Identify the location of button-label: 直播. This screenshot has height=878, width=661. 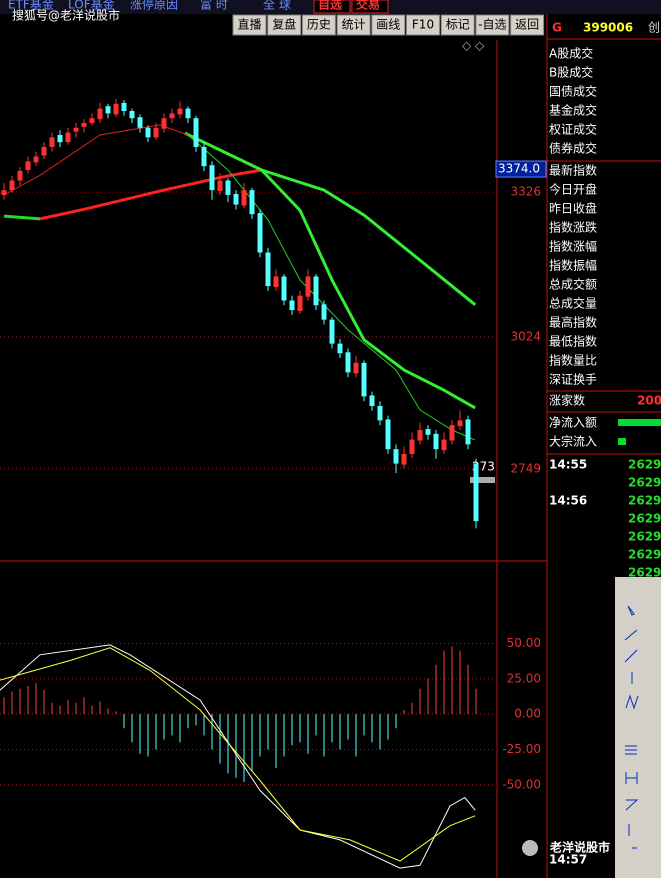
(249, 25).